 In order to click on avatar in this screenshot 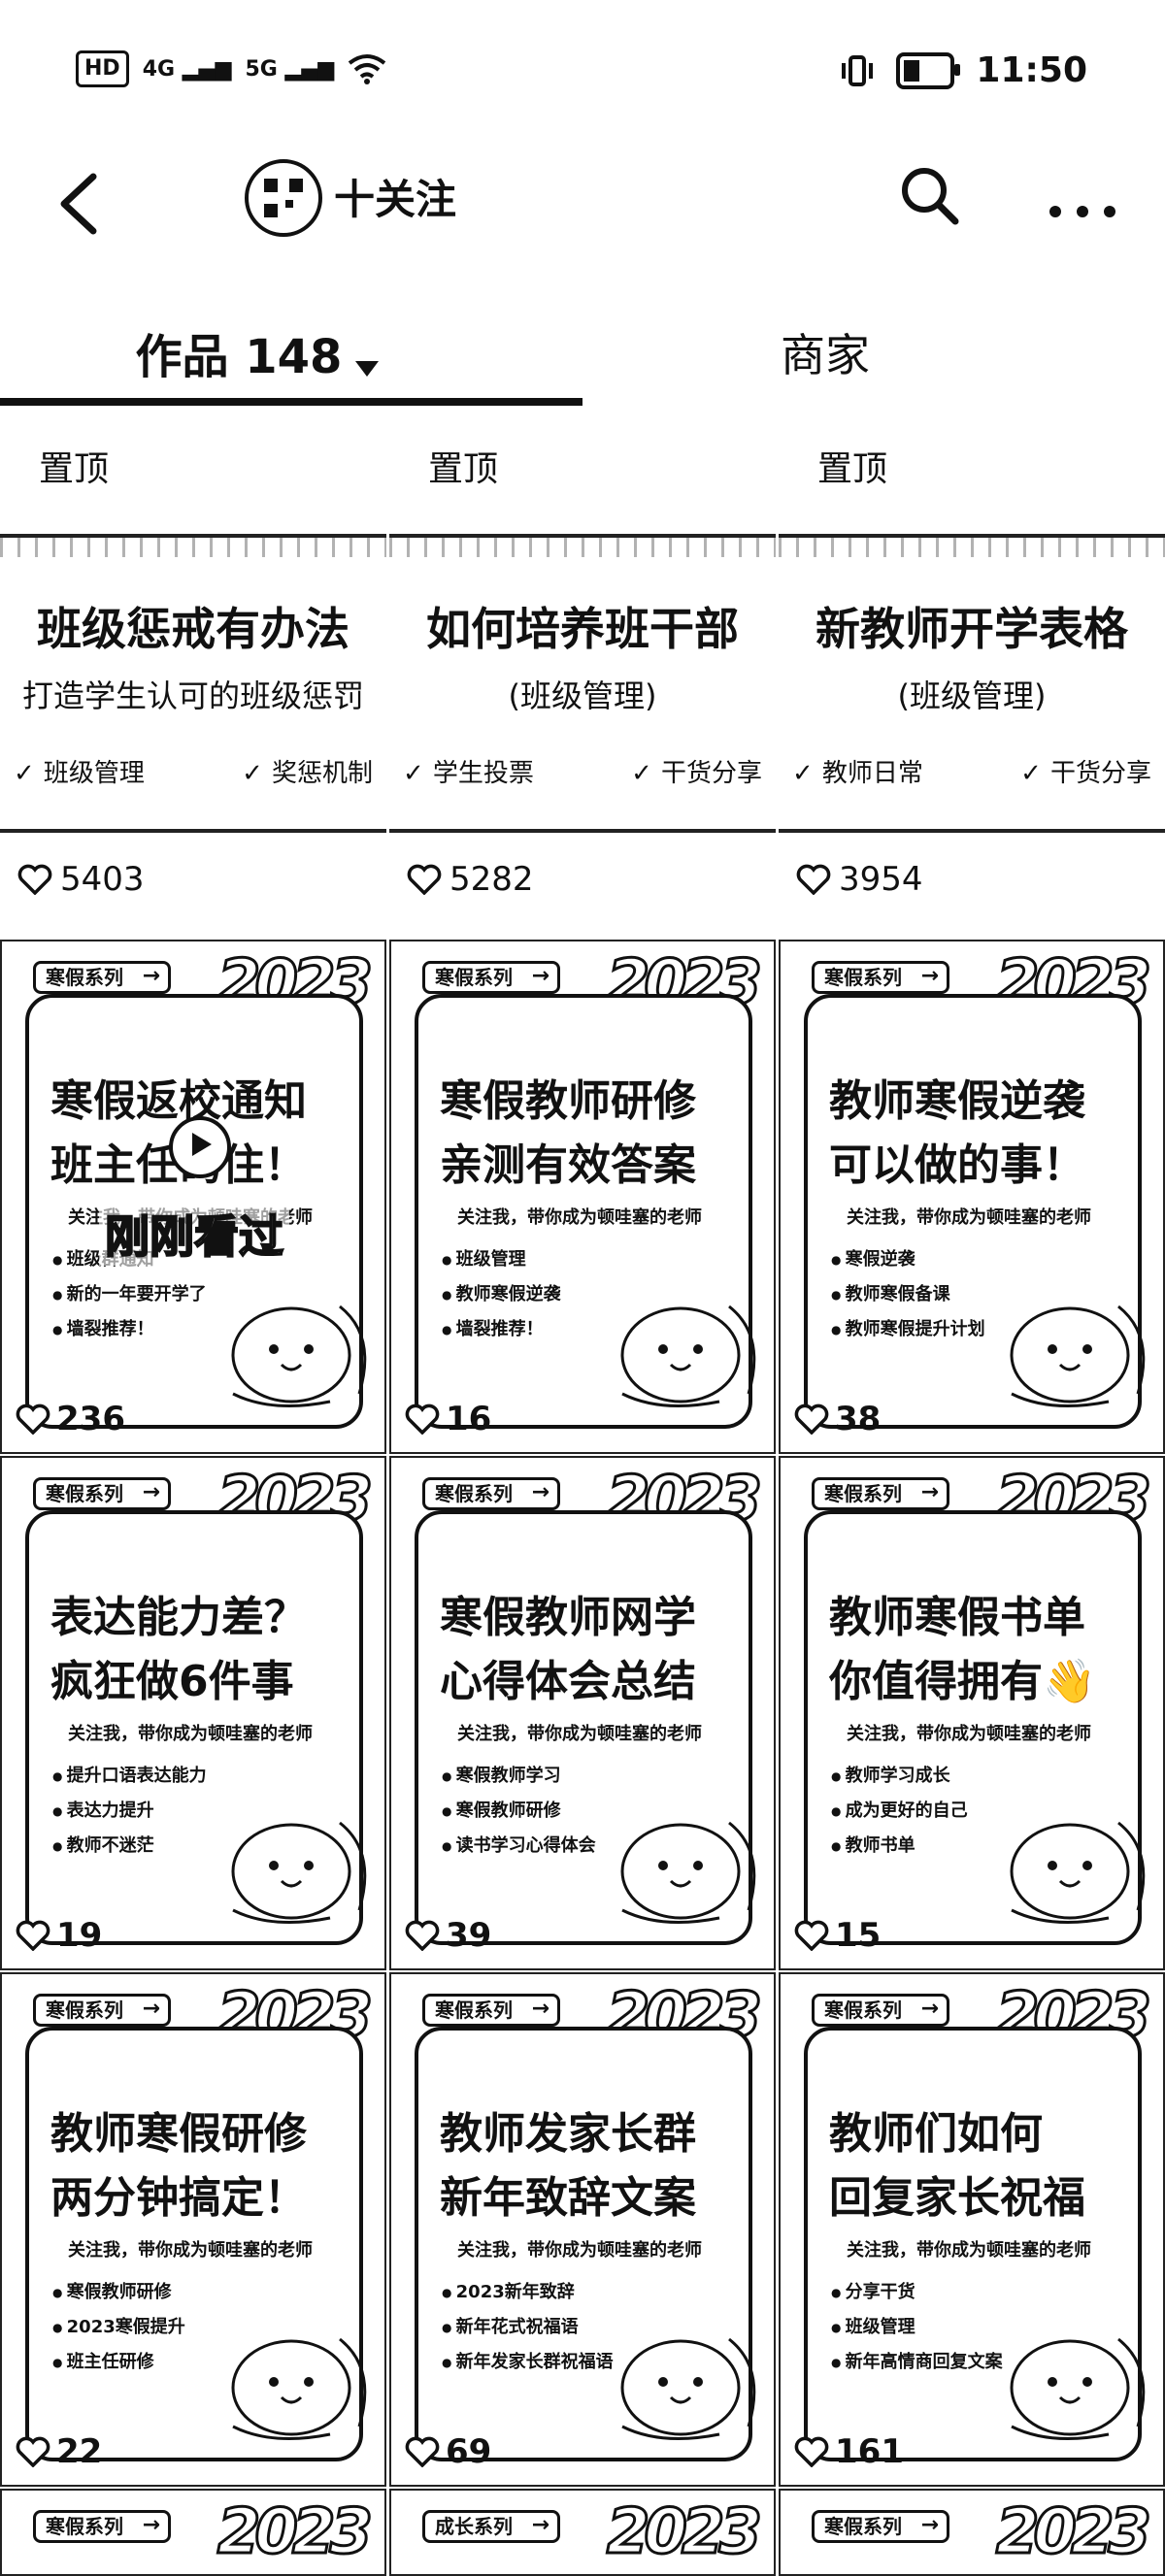, I will do `click(283, 198)`.